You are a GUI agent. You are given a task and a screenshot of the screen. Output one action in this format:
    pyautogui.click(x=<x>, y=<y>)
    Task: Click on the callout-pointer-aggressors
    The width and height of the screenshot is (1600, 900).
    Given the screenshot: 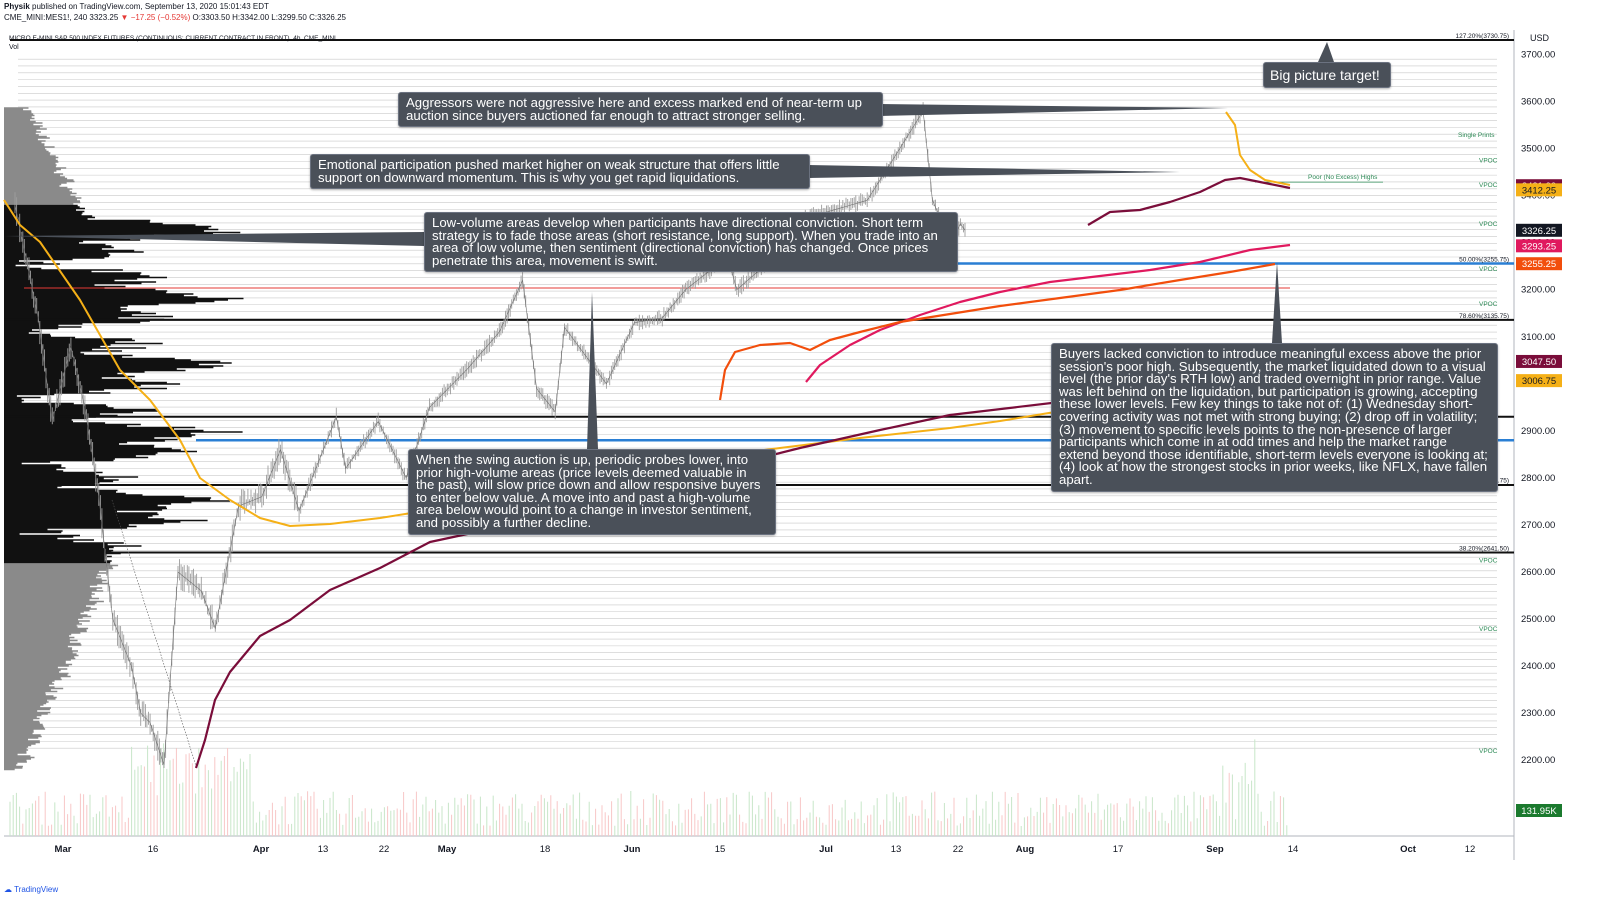 What is the action you would take?
    pyautogui.click(x=1054, y=110)
    